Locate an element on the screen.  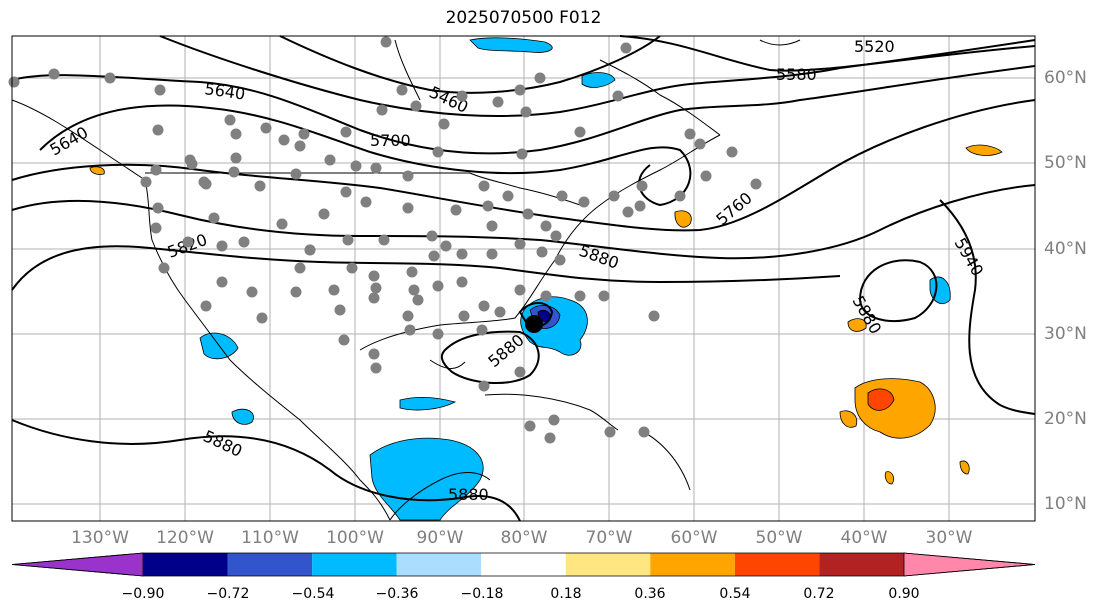
colorbar-extend-max is located at coordinates (969, 564).